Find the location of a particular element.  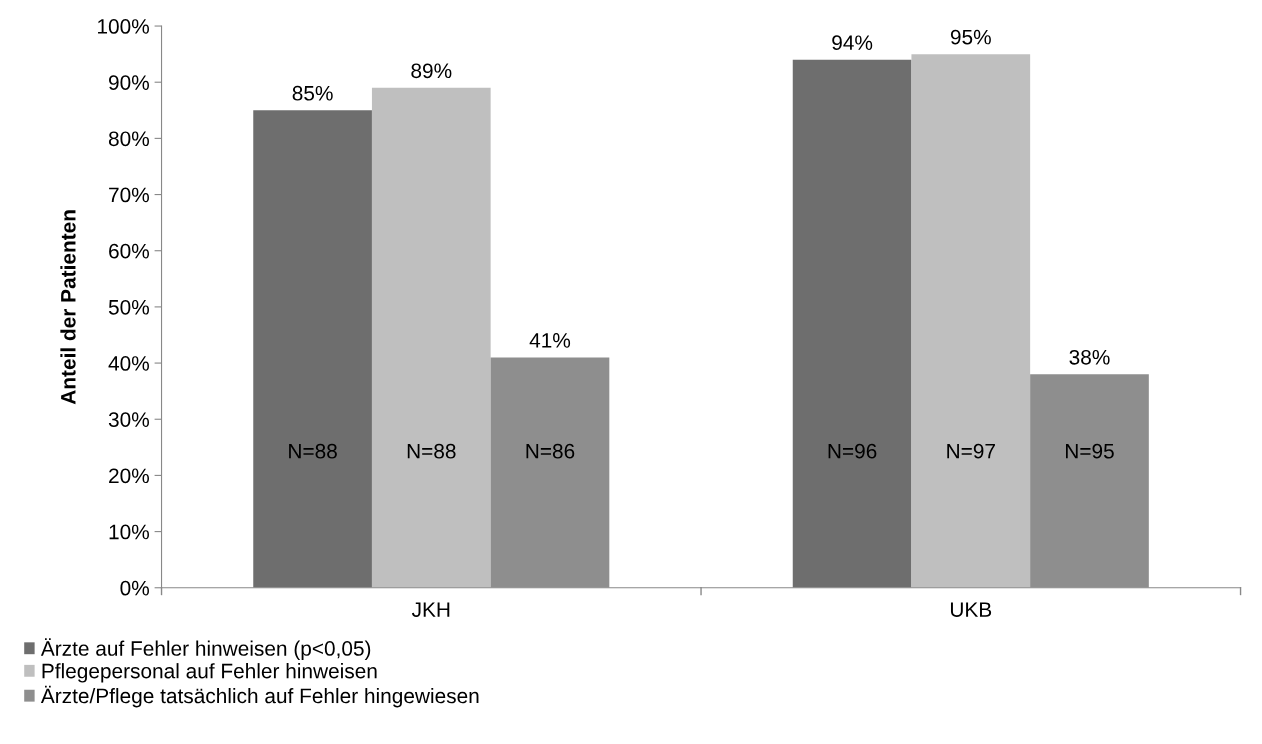

x-tick-label: UKB is located at coordinates (971, 609).